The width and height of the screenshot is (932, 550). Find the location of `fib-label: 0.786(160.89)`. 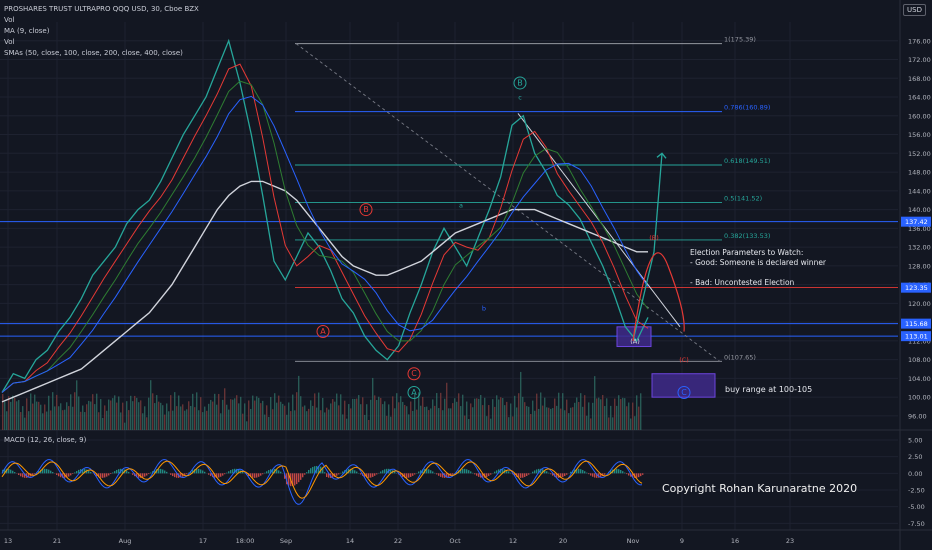

fib-label: 0.786(160.89) is located at coordinates (747, 108).